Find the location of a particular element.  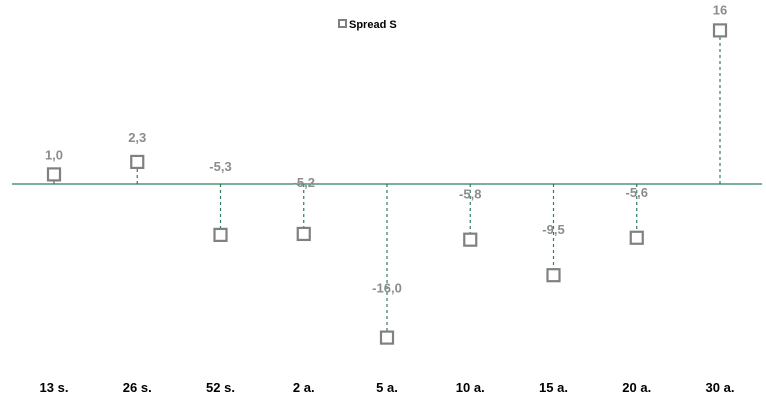

data-label-3: -5,2 is located at coordinates (304, 182).